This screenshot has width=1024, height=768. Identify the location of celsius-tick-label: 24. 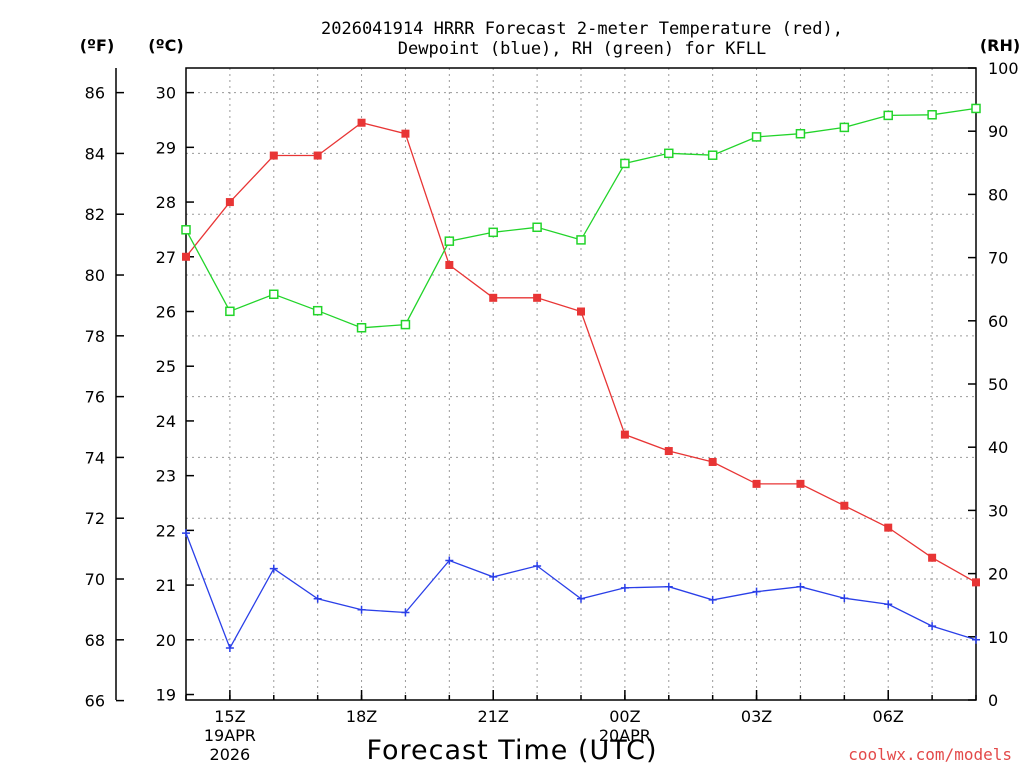
(166, 421).